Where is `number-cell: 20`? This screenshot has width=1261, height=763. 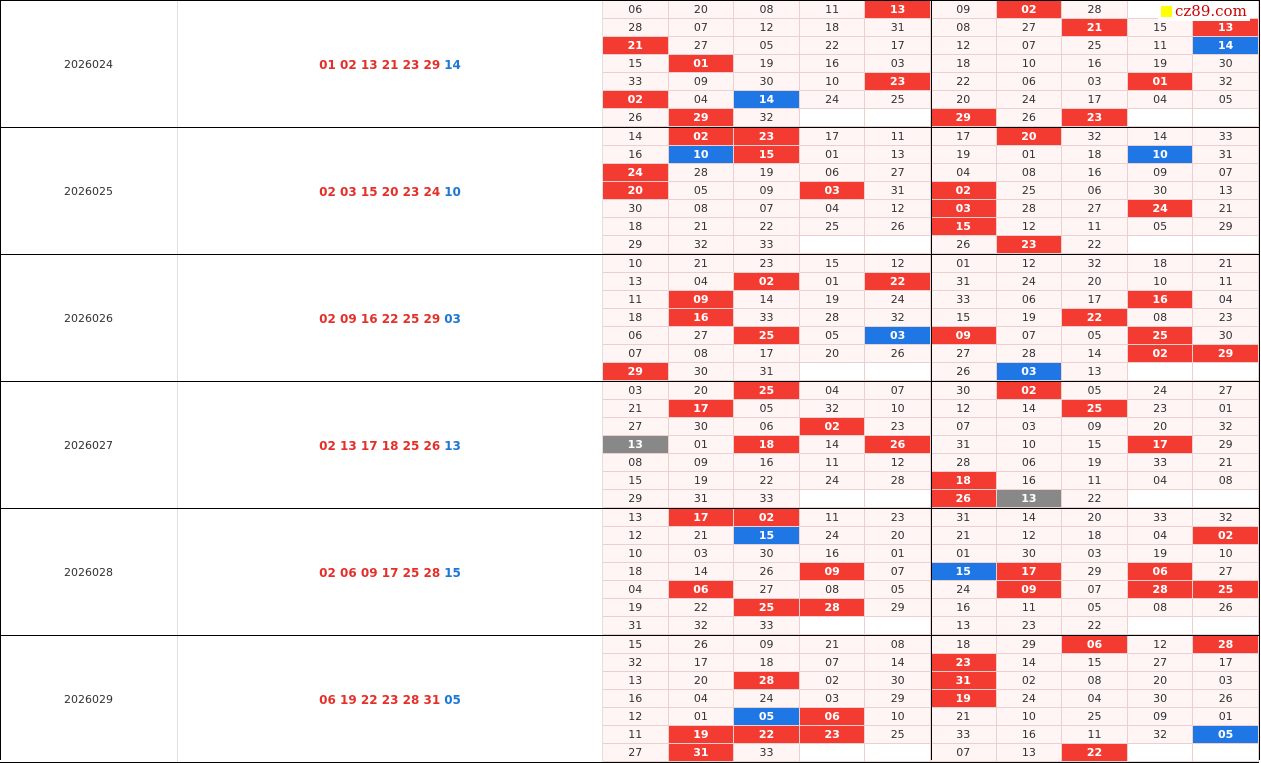
number-cell: 20 is located at coordinates (701, 681).